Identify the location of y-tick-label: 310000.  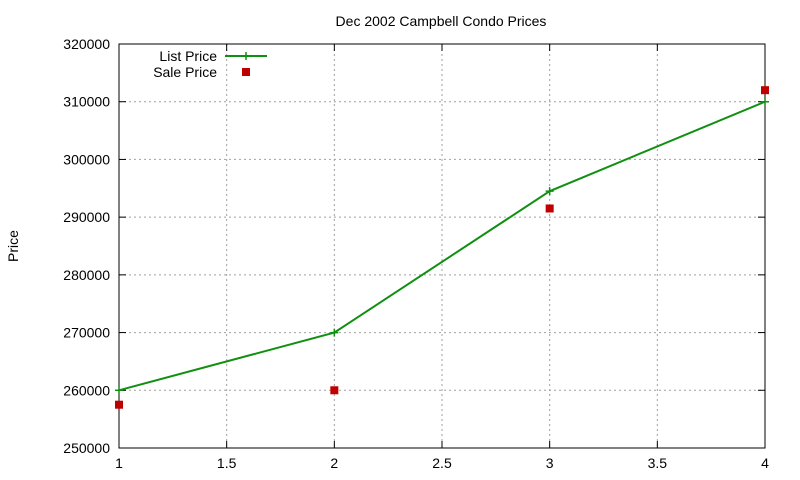
(86, 102).